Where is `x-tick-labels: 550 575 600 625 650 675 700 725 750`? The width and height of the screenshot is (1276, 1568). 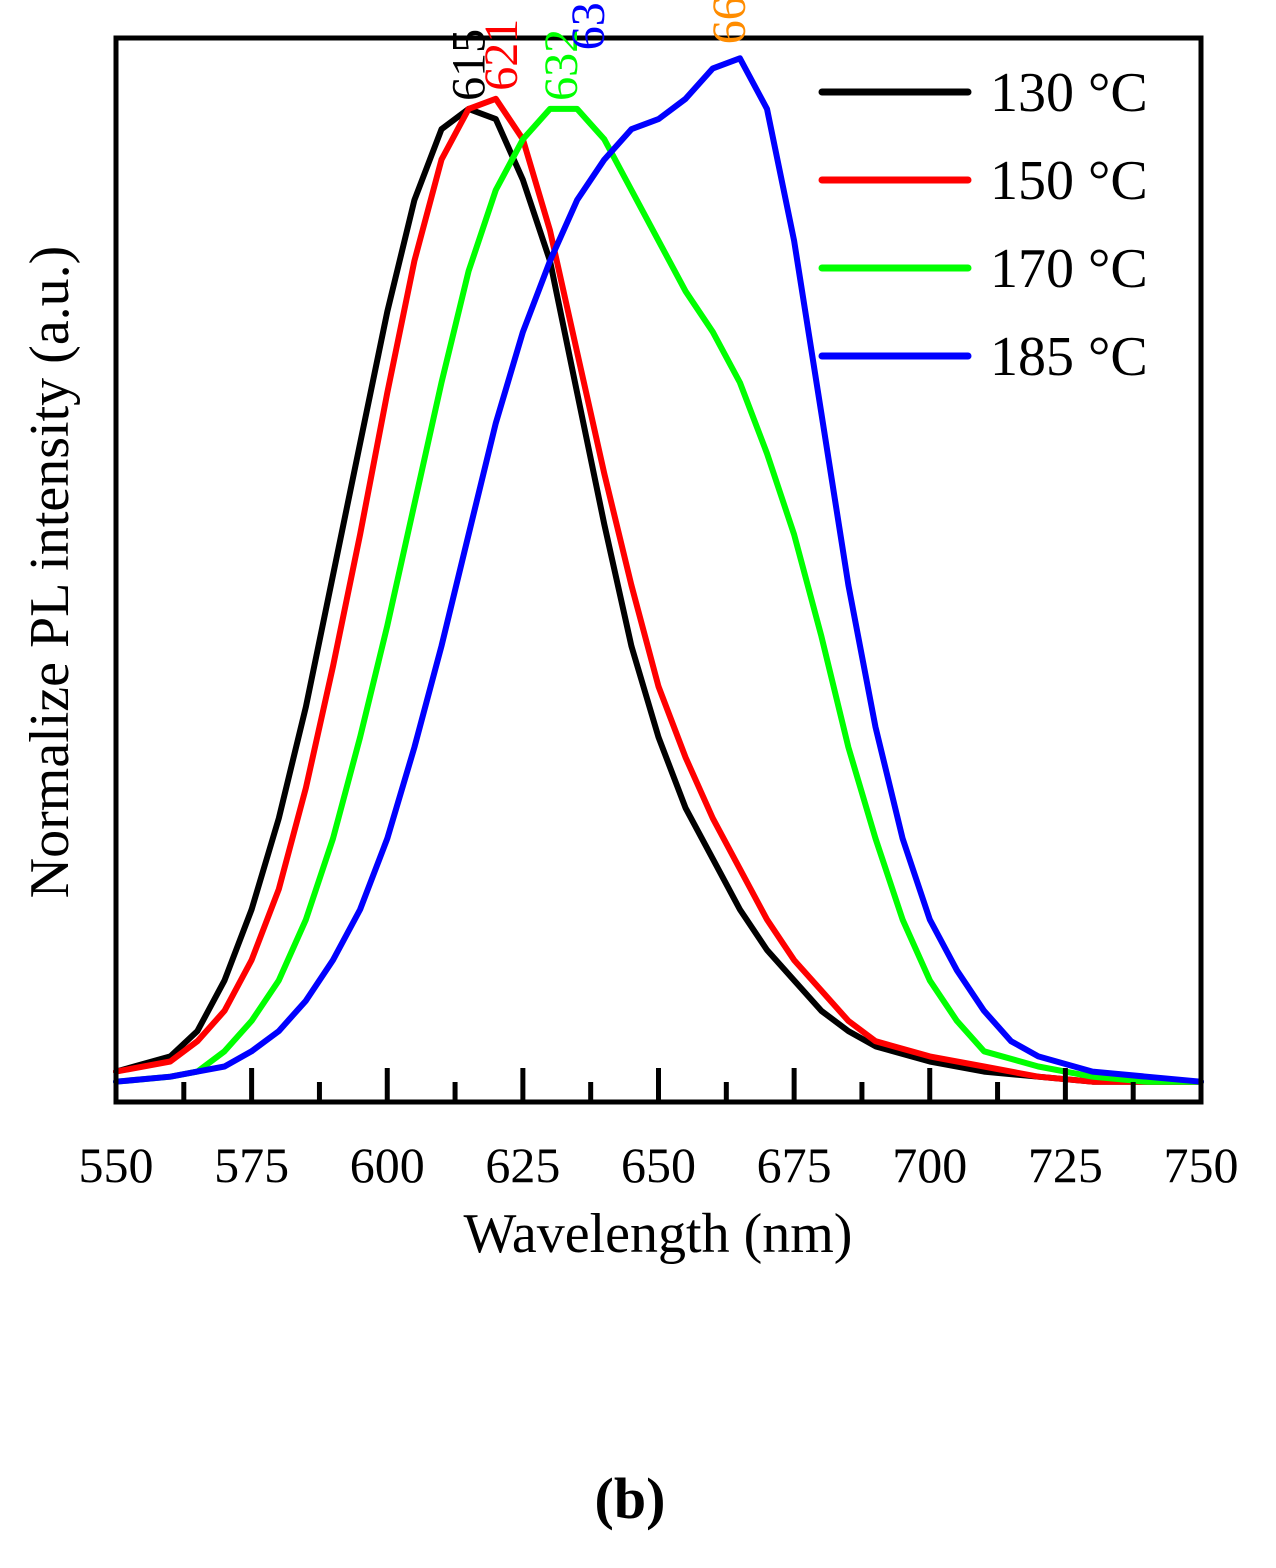
x-tick-labels: 550 575 600 625 650 675 700 725 750 is located at coordinates (659, 1165).